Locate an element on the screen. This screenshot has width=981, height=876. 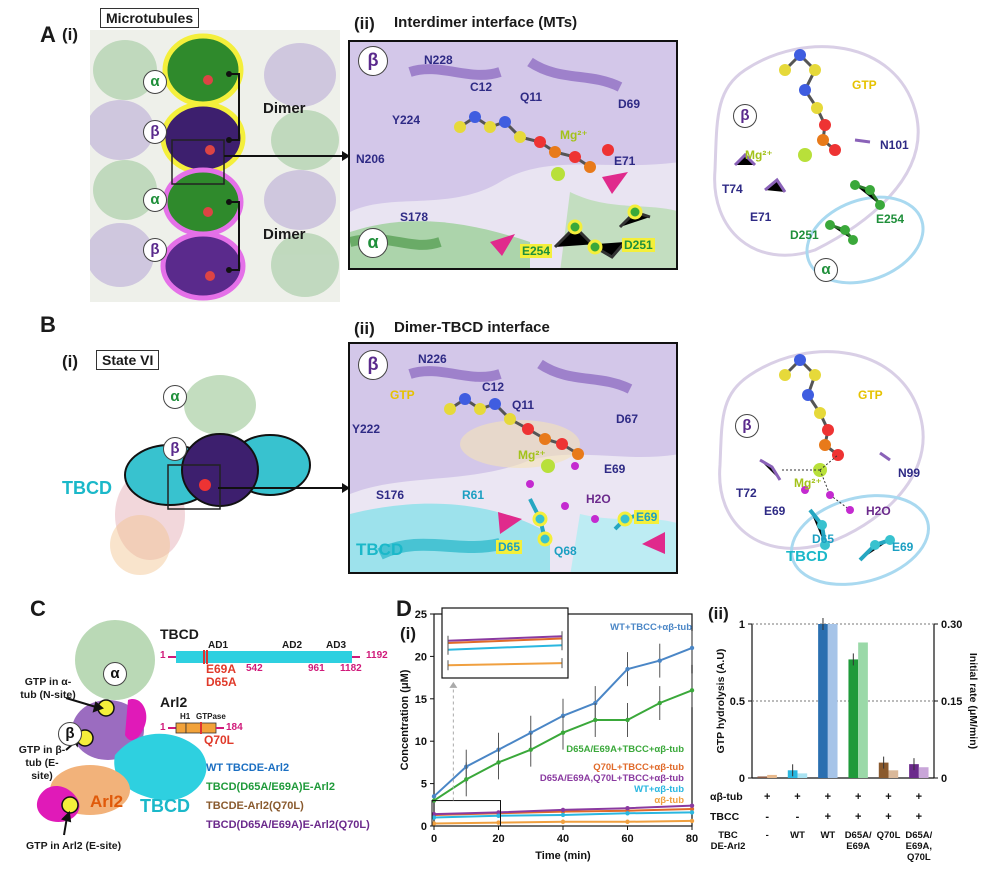
y-tick-label: 10 is located at coordinates (421, 742).